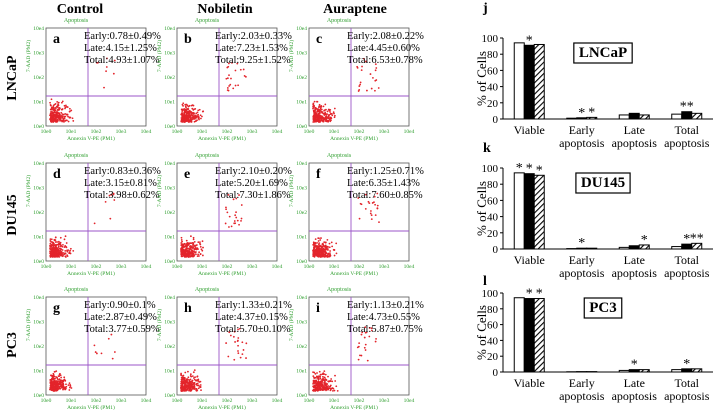 Image resolution: width=720 pixels, height=410 pixels. What do you see at coordinates (28, 325) in the screenshot?
I see `y-axis-label: 7-AAD (PM2)` at bounding box center [28, 325].